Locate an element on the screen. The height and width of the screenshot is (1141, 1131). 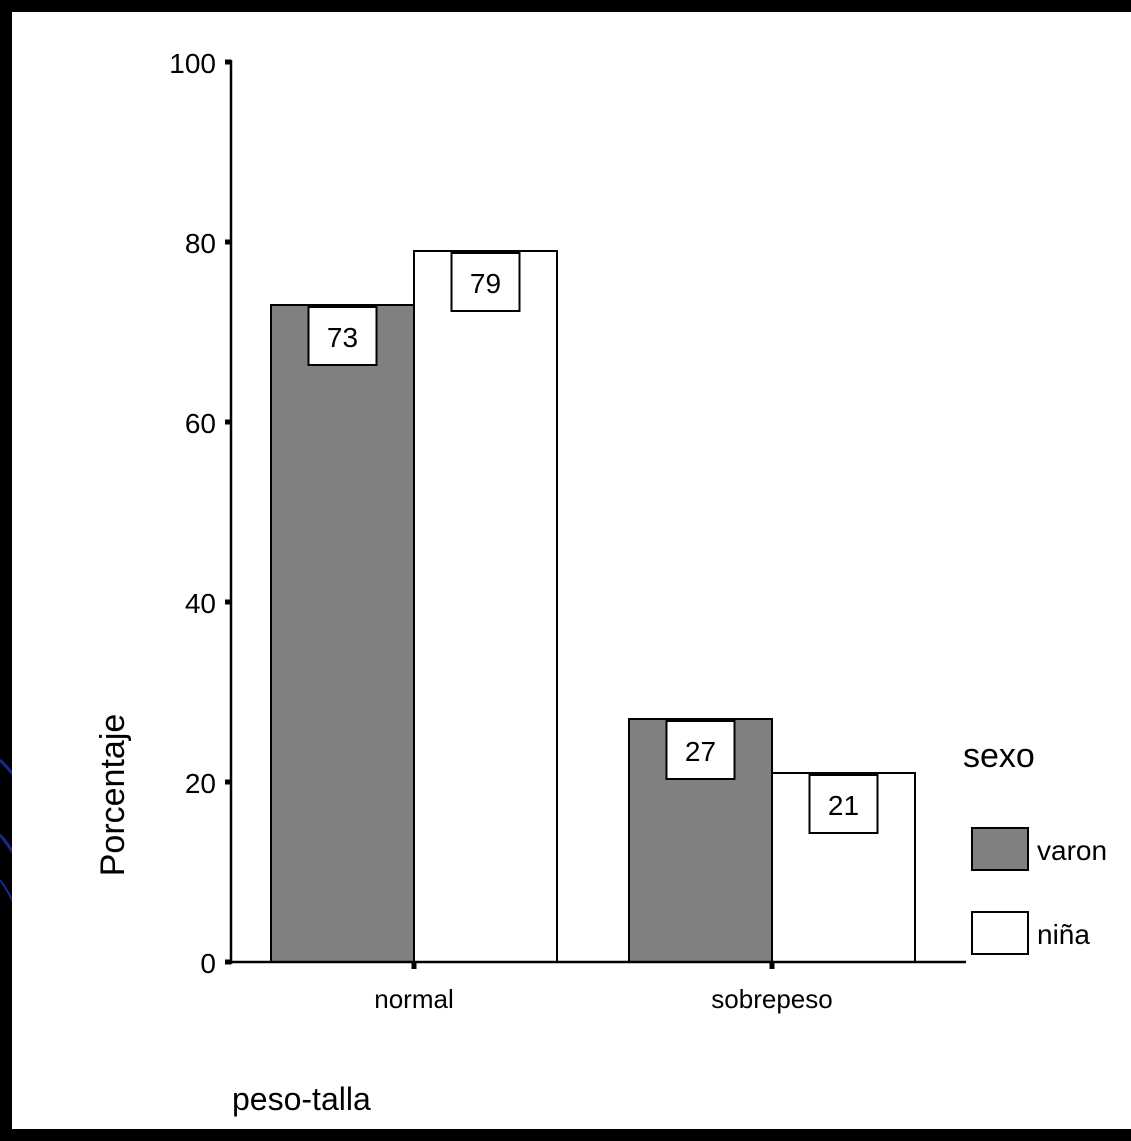
legend-entry: varon is located at coordinates (1072, 850).